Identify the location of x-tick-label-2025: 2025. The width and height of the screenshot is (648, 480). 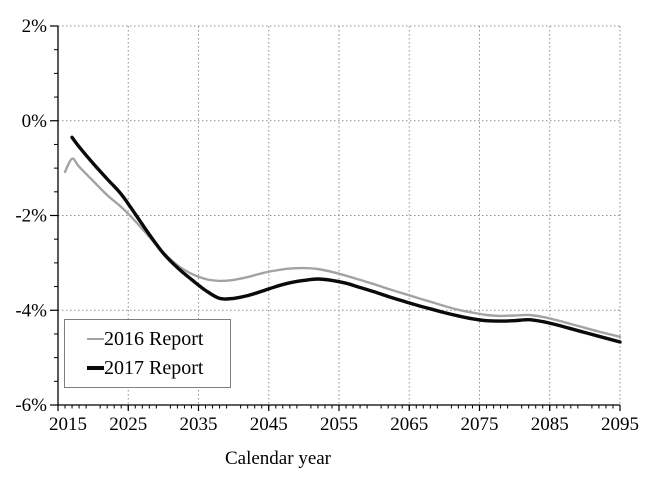
(128, 424).